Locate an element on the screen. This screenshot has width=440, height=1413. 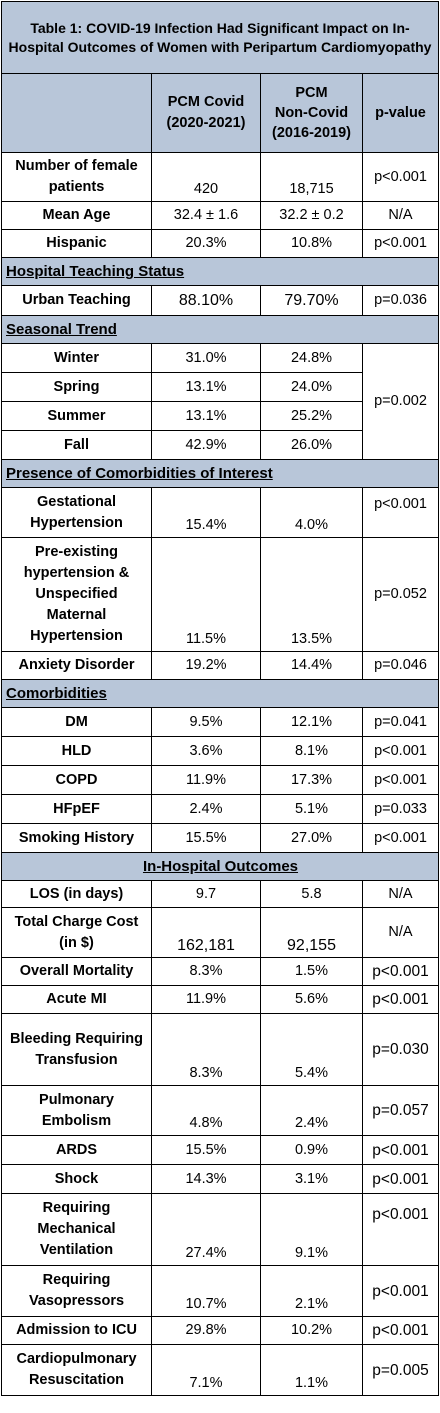
p-value: p=0.041 is located at coordinates (400, 722).